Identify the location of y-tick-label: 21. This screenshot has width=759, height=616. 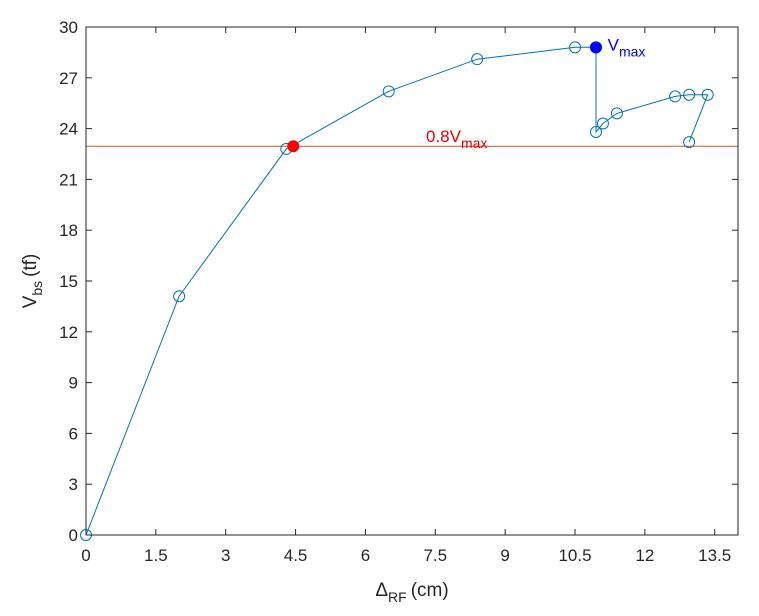
(68, 179).